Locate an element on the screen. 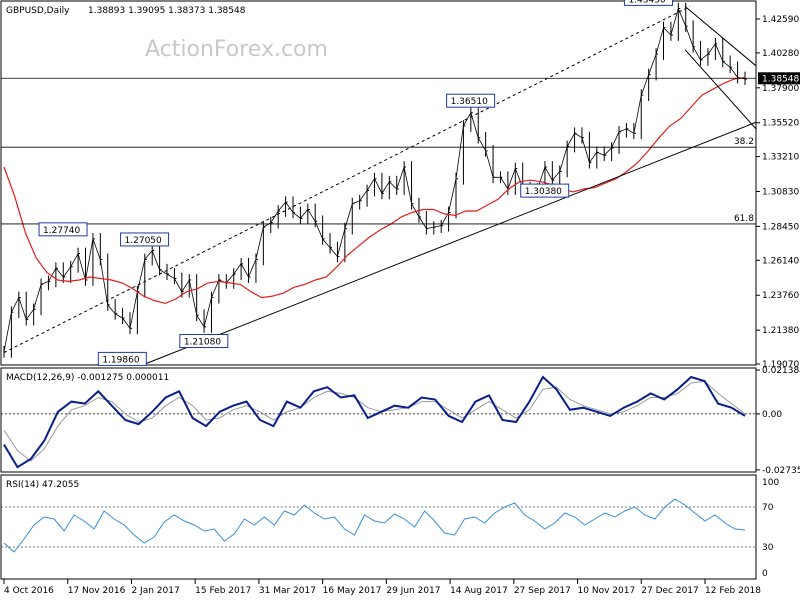 The width and height of the screenshot is (800, 604). level-annotation-label: 1.19860 is located at coordinates (120, 360).